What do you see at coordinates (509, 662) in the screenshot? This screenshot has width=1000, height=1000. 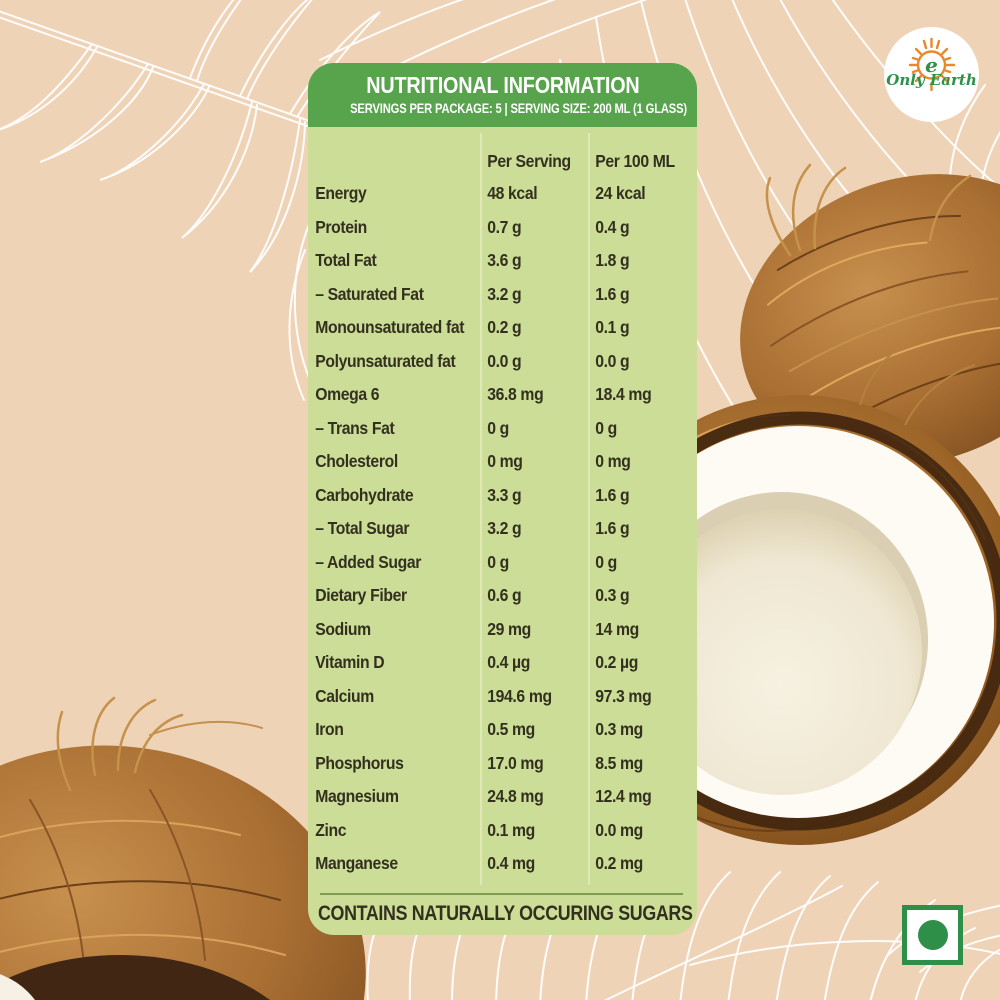 I see `nutrient-value-per-serving: 0.4 µg` at bounding box center [509, 662].